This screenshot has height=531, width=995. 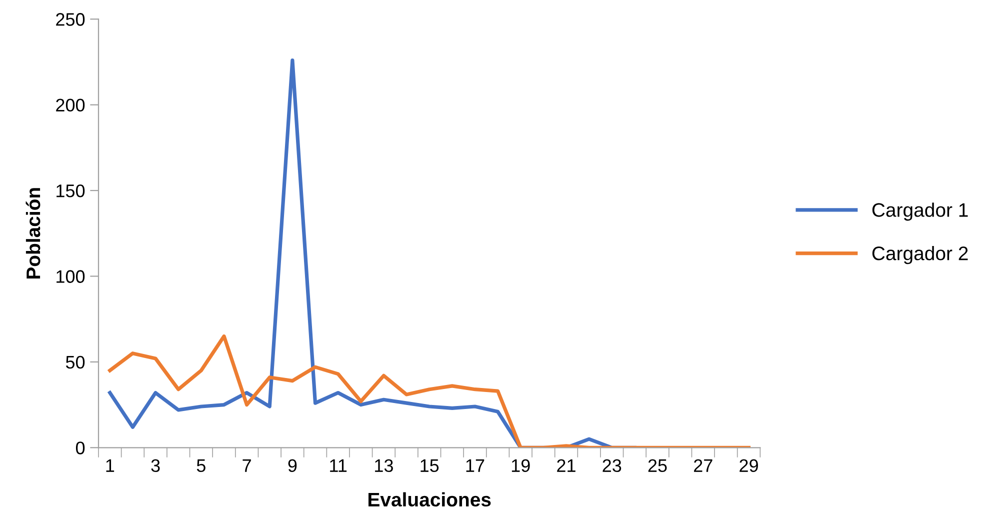 What do you see at coordinates (292, 465) in the screenshot?
I see `x-tick-label: 9` at bounding box center [292, 465].